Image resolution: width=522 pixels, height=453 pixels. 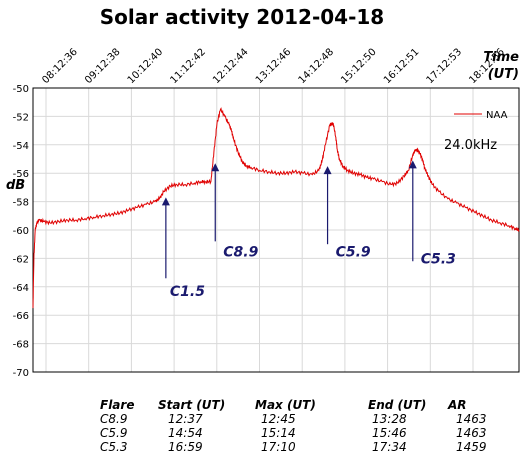 What do you see at coordinates (185, 433) in the screenshot?
I see `table-cell: 14:54` at bounding box center [185, 433].